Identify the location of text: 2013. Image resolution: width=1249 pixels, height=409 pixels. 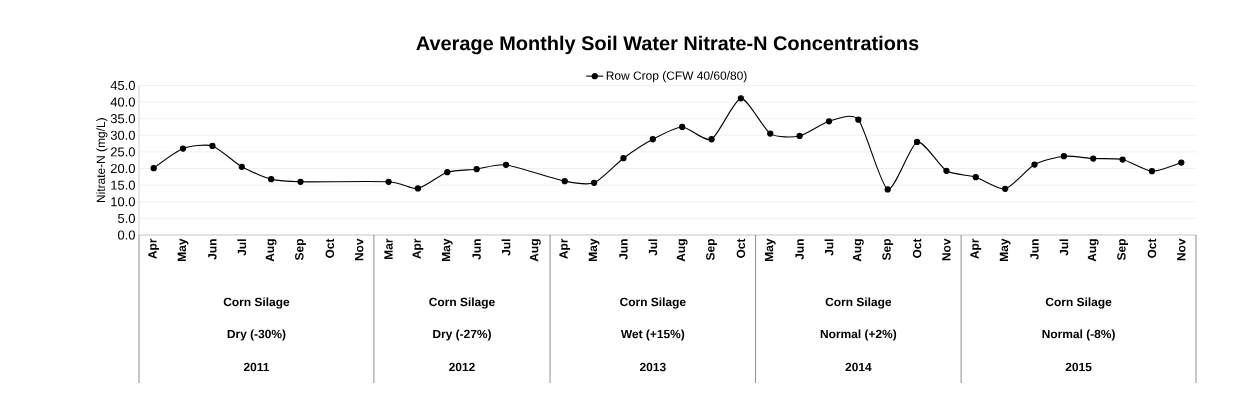
(652, 367).